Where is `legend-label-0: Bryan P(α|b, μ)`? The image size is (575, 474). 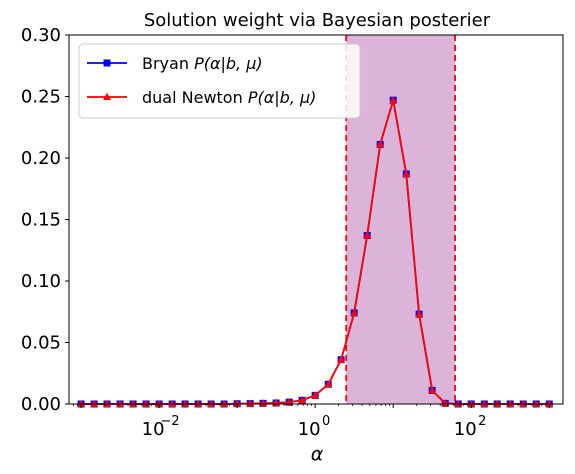 legend-label-0: Bryan P(α|b, μ) is located at coordinates (202, 63).